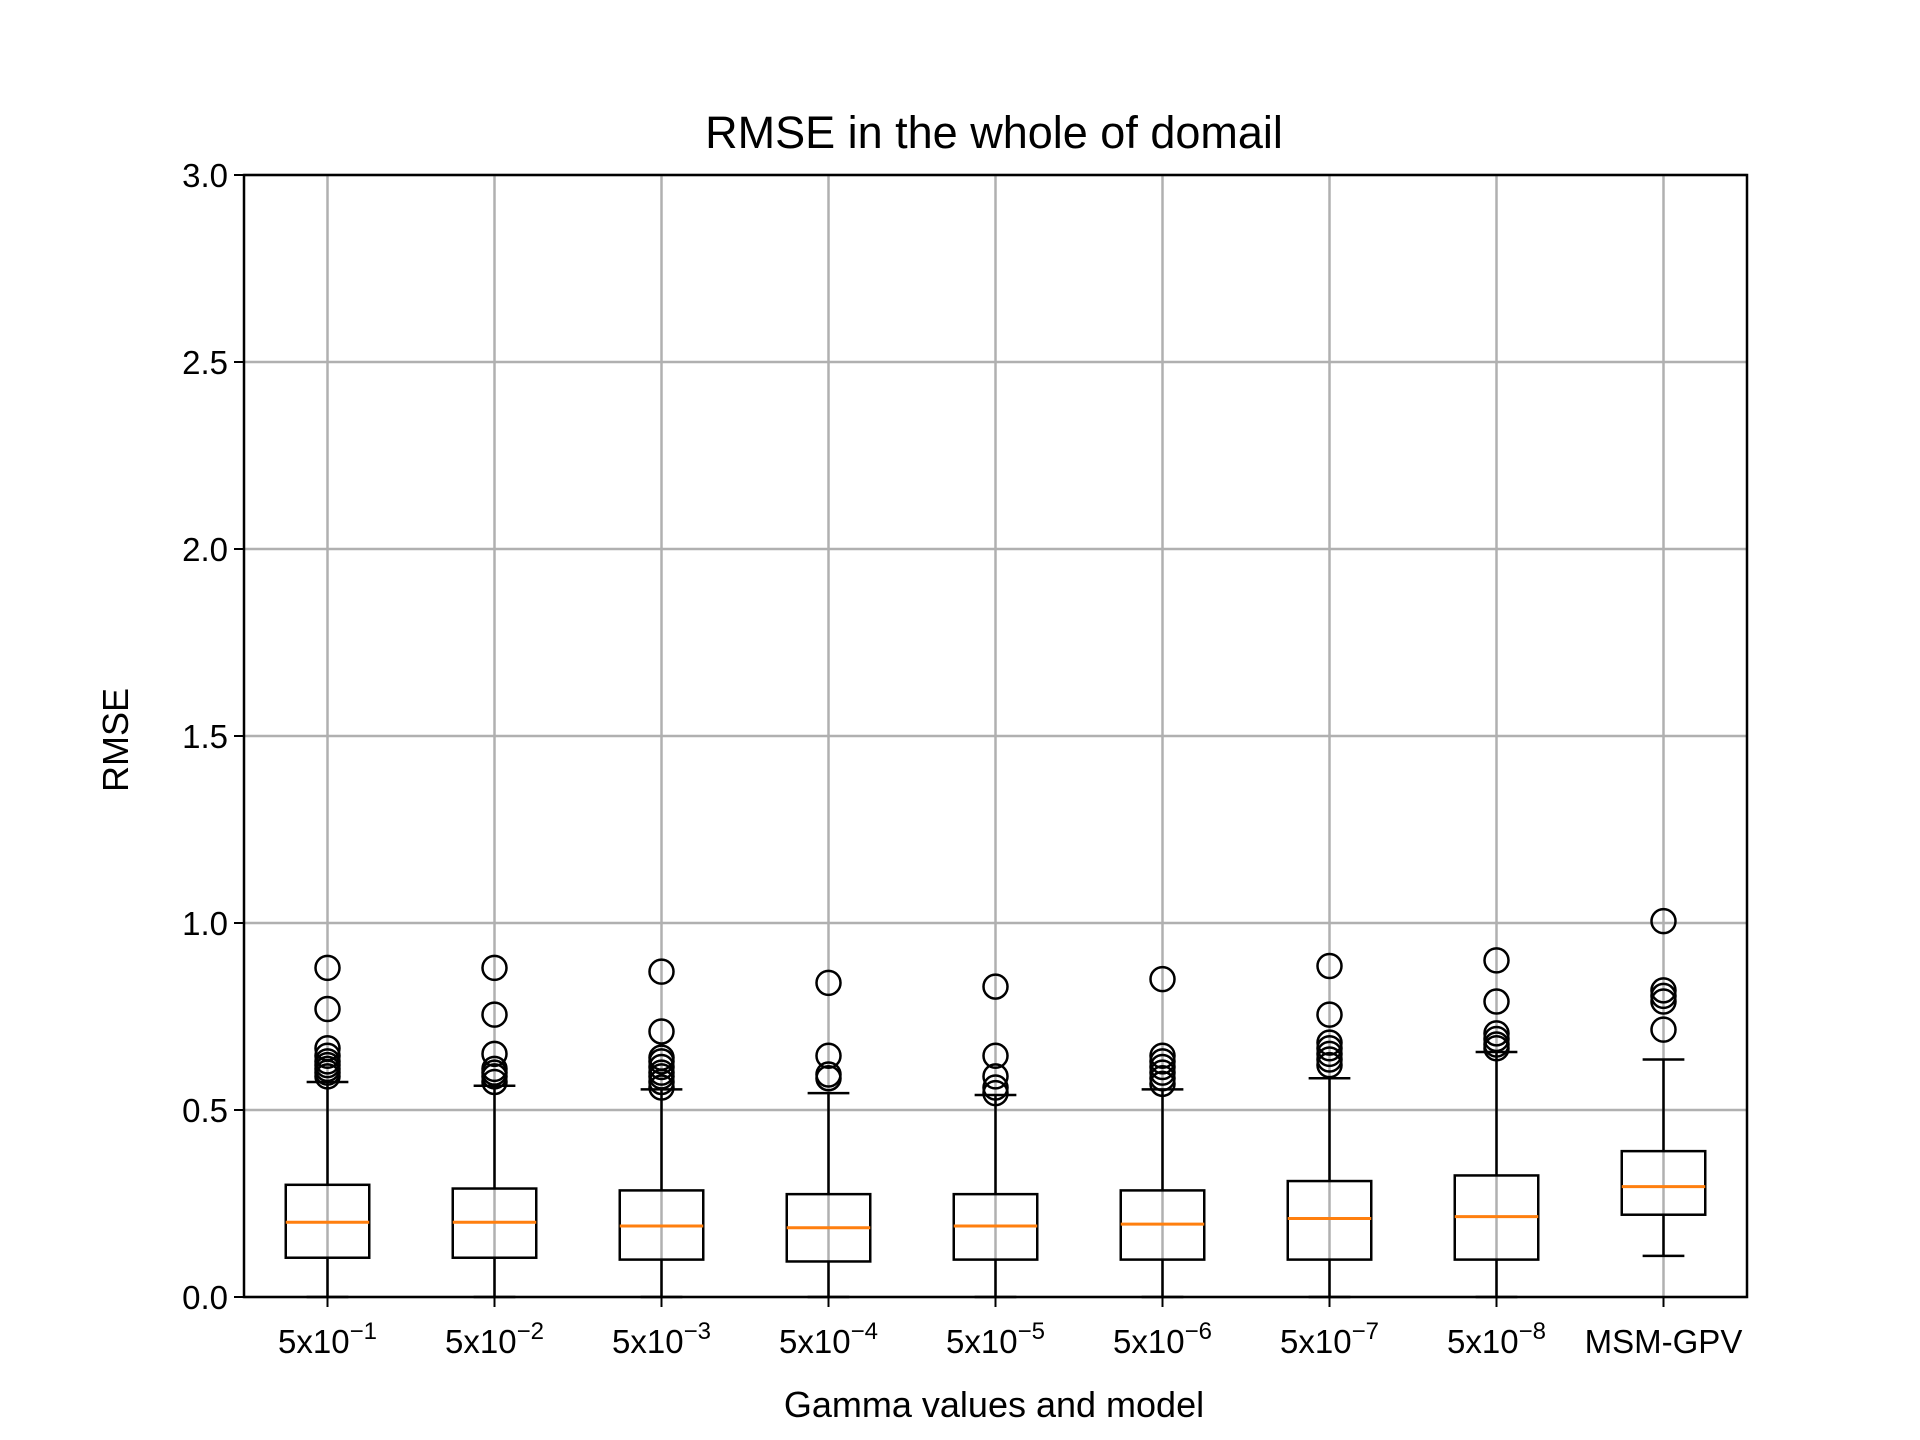 Image resolution: width=1920 pixels, height=1440 pixels. What do you see at coordinates (828, 1339) in the screenshot?
I see `x-tick-label: 5x10⁻⁴` at bounding box center [828, 1339].